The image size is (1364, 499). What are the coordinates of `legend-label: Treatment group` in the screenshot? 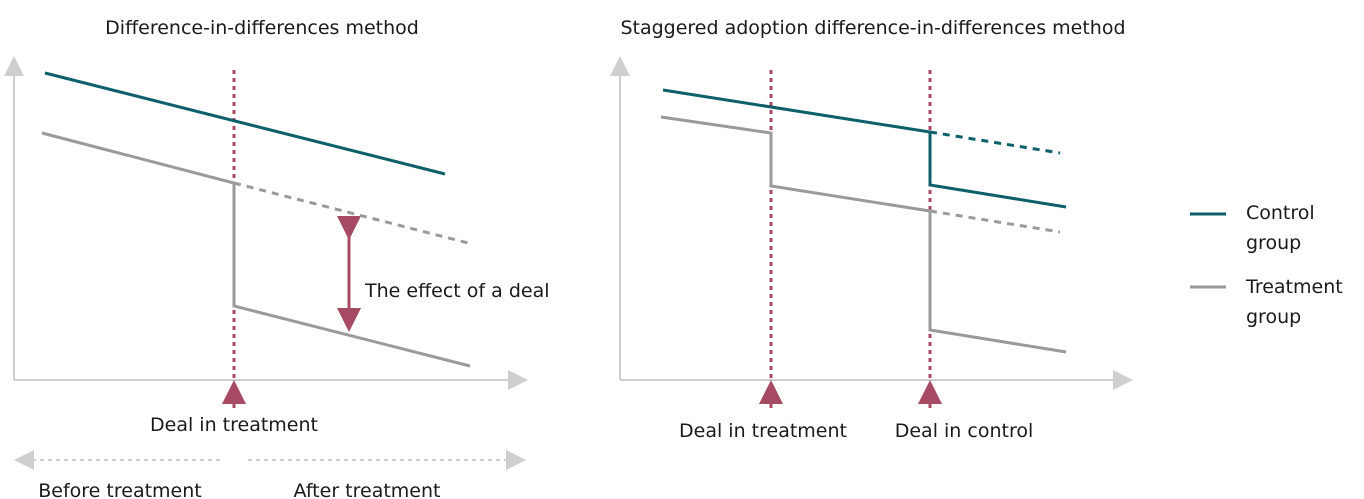 It's located at (1294, 302).